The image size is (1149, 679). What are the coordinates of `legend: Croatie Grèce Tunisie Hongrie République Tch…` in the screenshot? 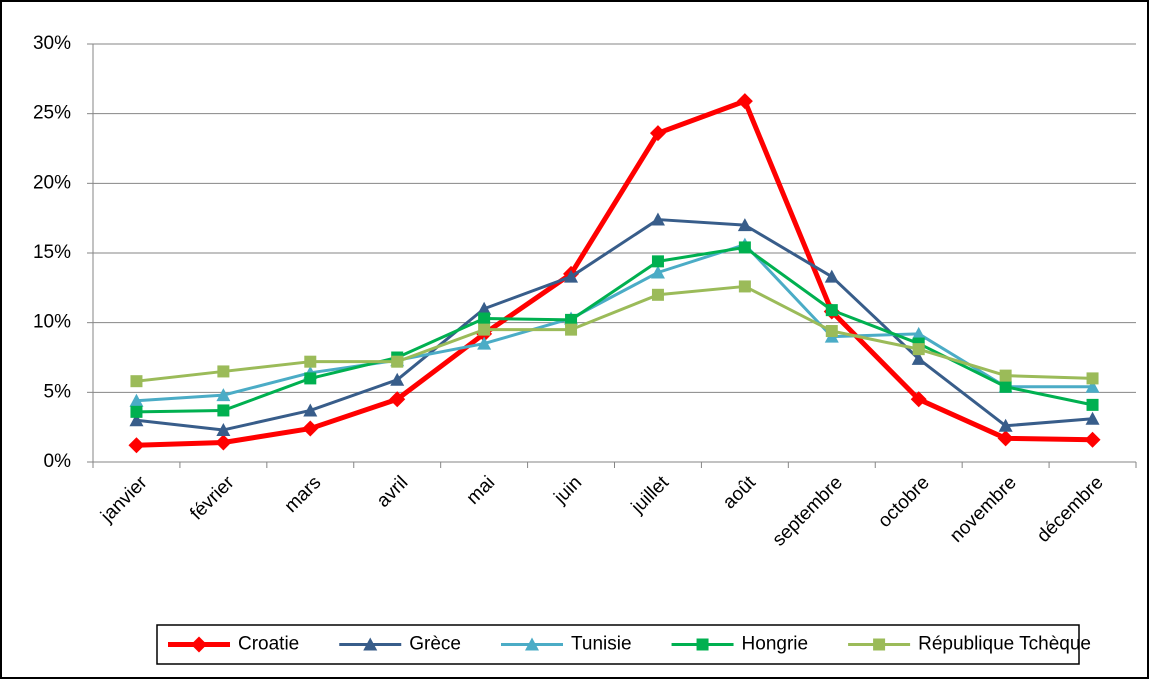 It's located at (623, 644).